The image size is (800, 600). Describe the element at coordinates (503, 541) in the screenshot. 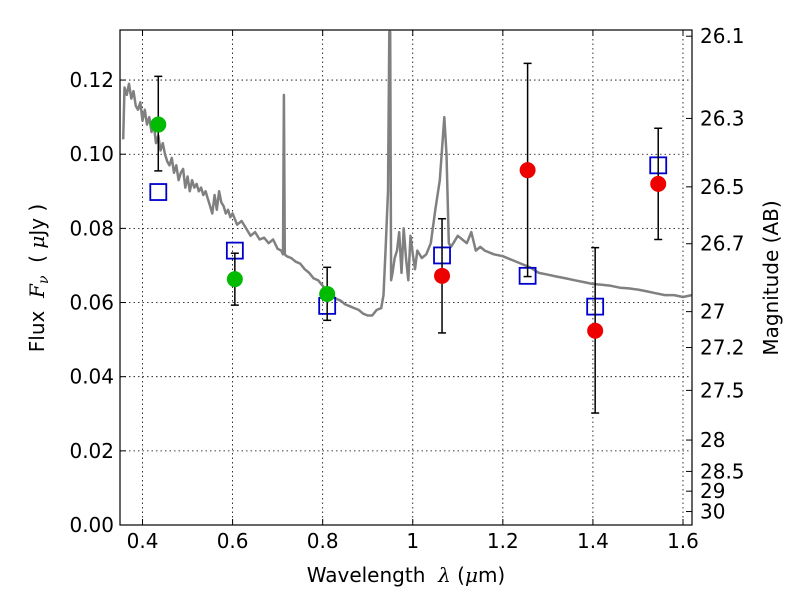

I see `x-tick-label: 1.2` at that location.